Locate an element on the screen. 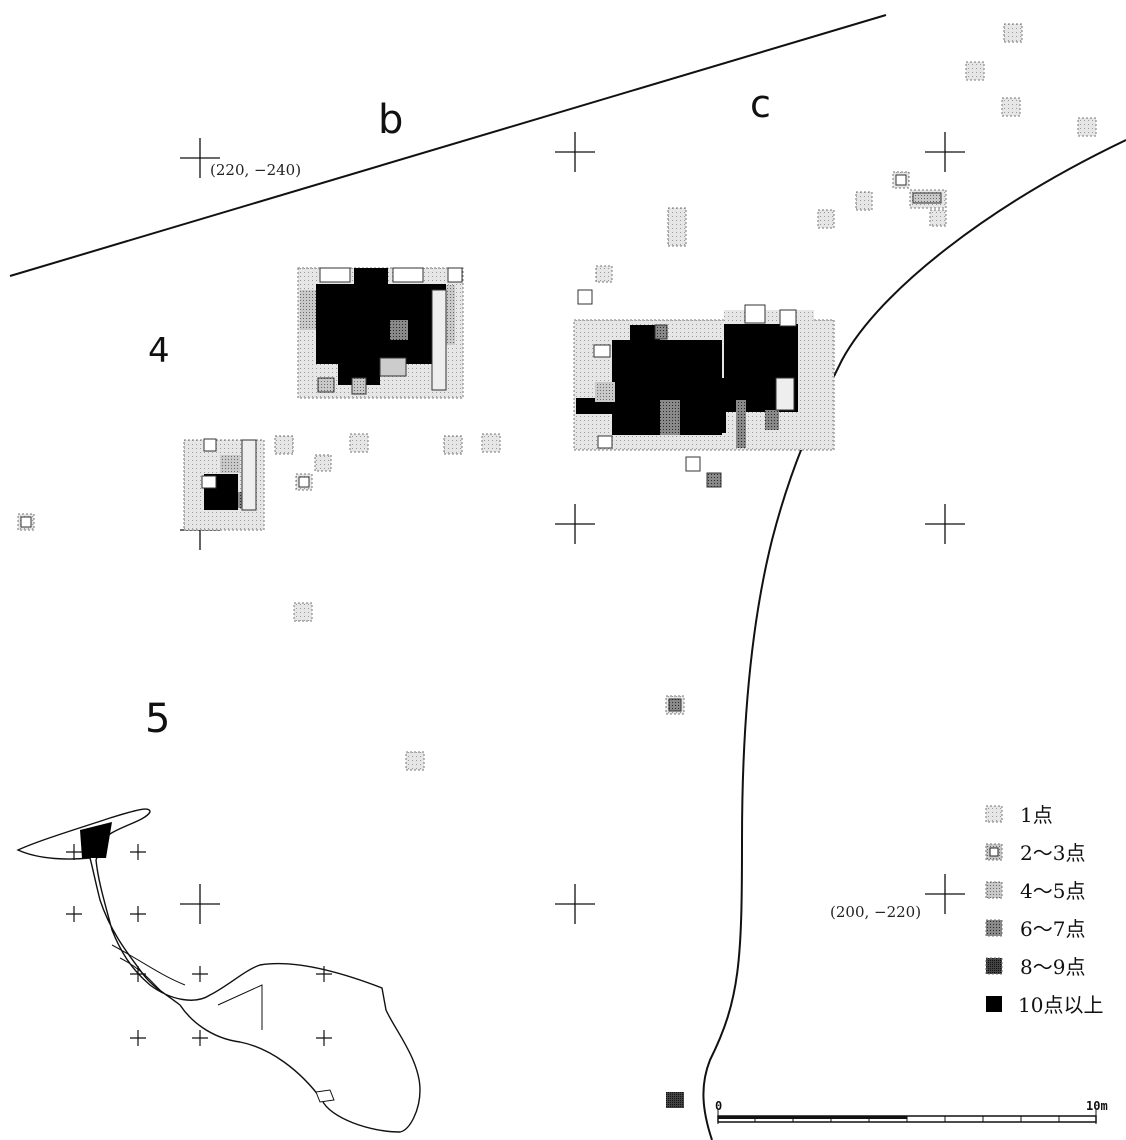  legend-item-6: 10点以上 is located at coordinates (1044, 1005).